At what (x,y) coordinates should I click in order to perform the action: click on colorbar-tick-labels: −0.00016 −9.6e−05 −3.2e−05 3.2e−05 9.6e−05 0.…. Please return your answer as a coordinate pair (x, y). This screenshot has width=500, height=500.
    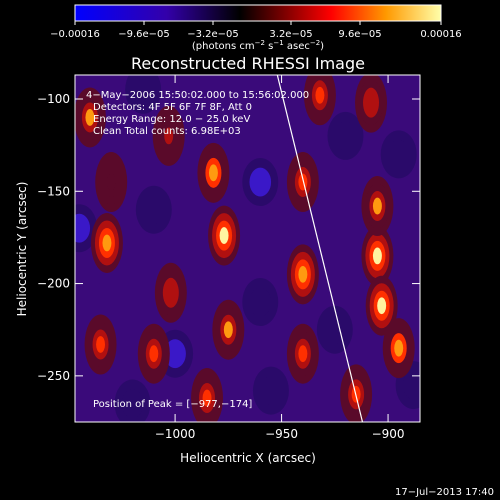
    Looking at the image, I should click on (256, 34).